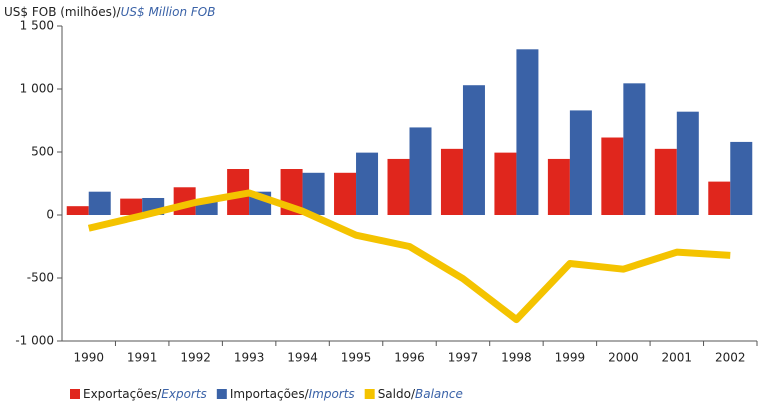  Describe the element at coordinates (88, 358) in the screenshot. I see `x-tick-label: 1990` at that location.